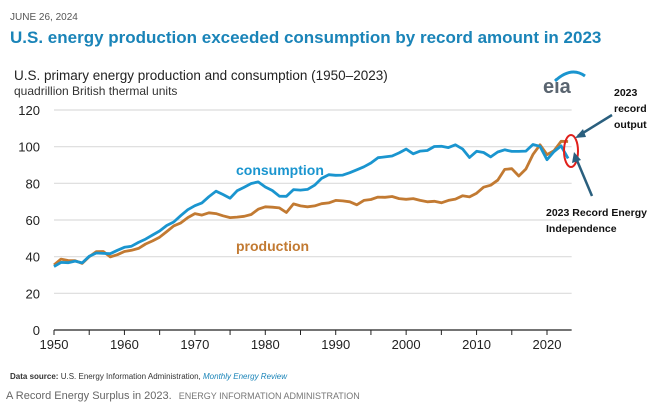  Describe the element at coordinates (29, 110) in the screenshot. I see `y-tick-label: 120` at that location.